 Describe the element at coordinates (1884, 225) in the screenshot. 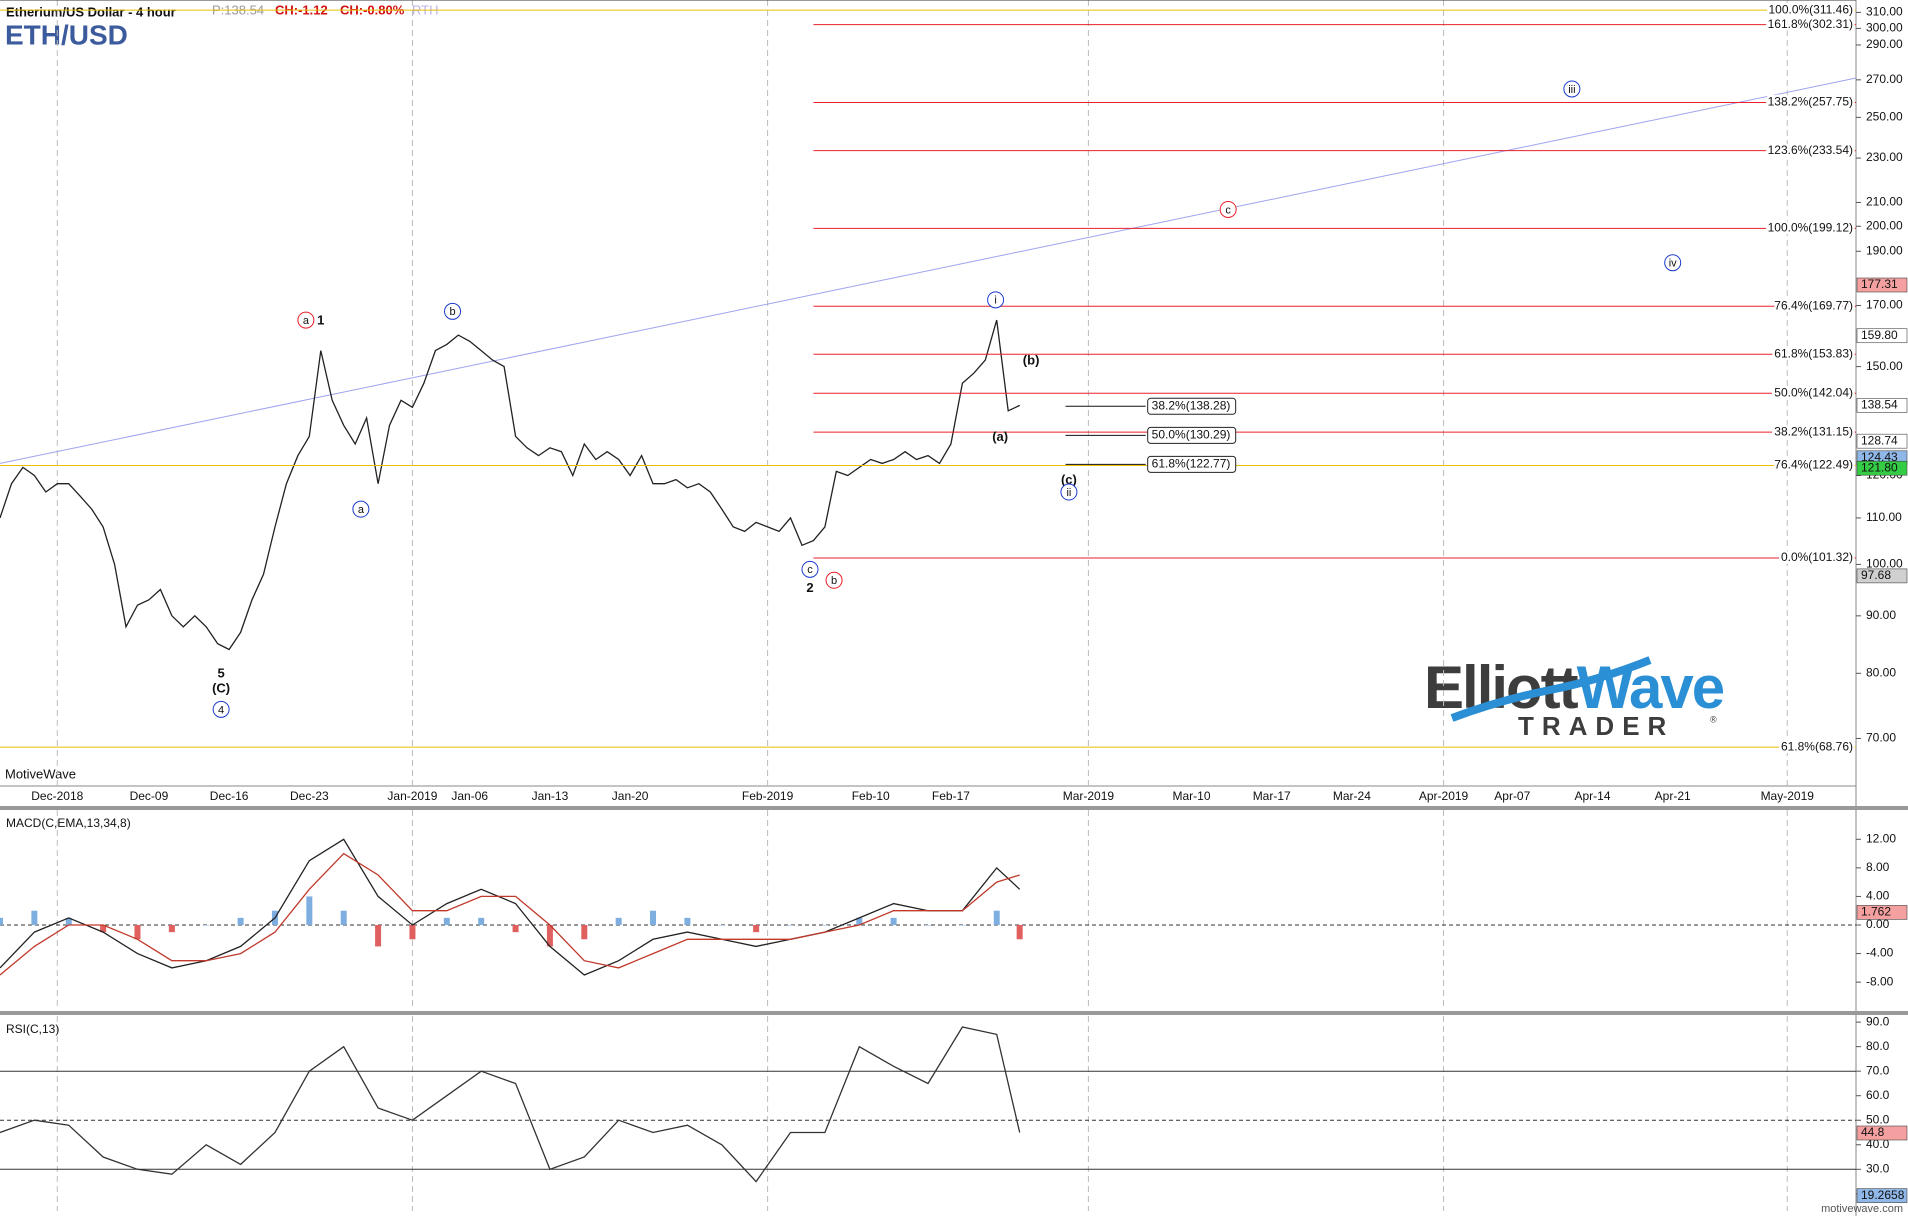

I see `y-tick-label: 200.00` at that location.